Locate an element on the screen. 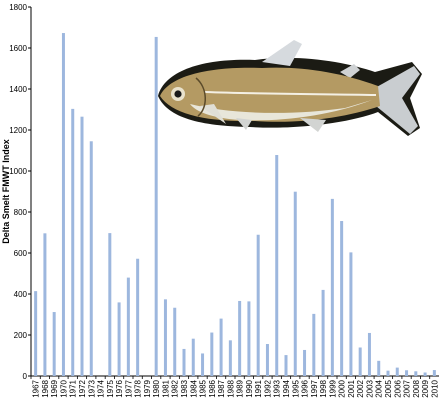 This screenshot has height=410, width=441. x-tick-label: 2005 is located at coordinates (388, 388).